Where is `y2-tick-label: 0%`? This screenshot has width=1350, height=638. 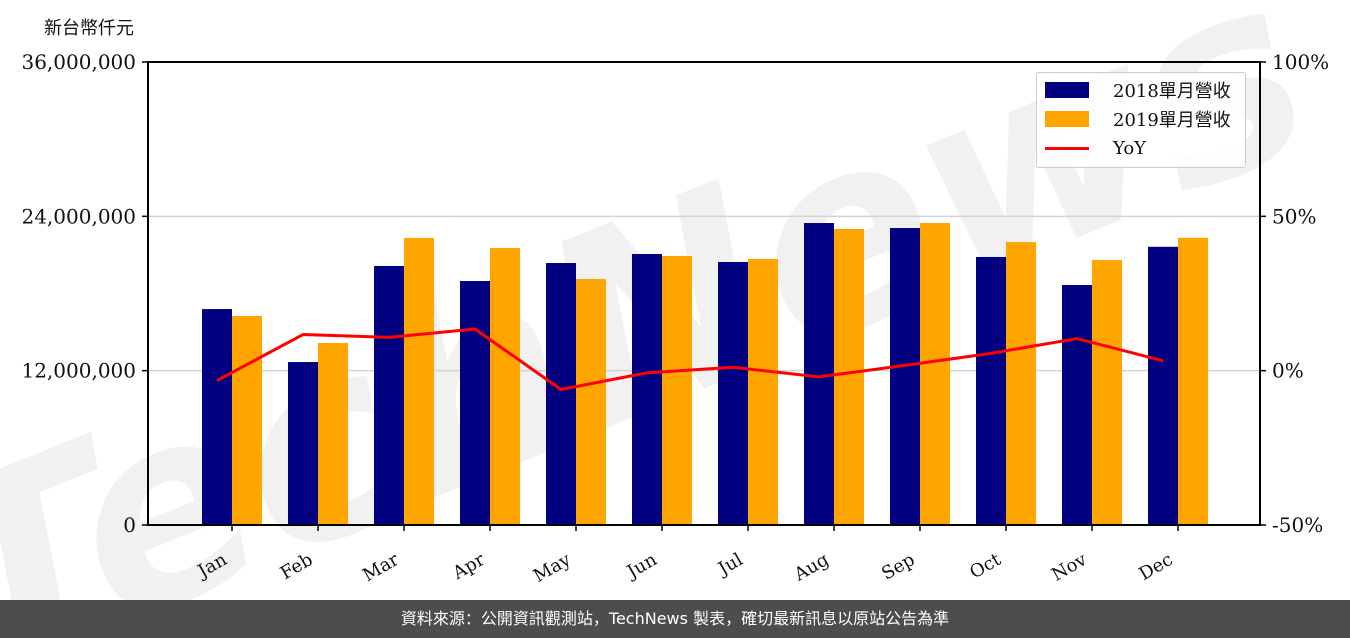 y2-tick-label: 0% is located at coordinates (1288, 371).